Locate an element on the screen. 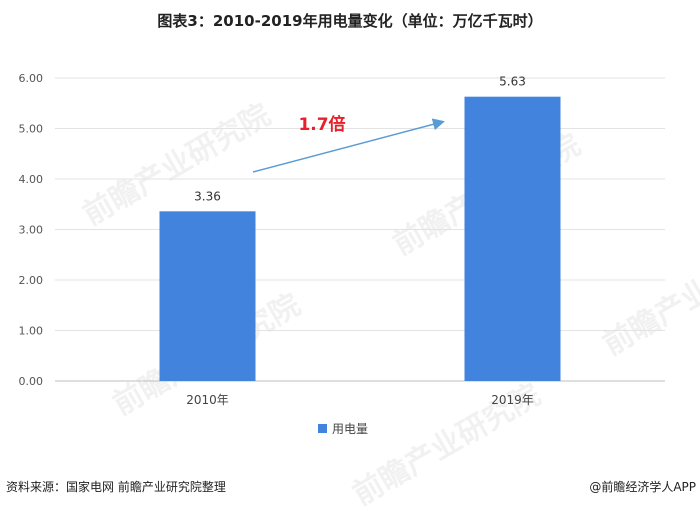 The image size is (700, 514). y-tick-label: 3.00 is located at coordinates (31, 230).